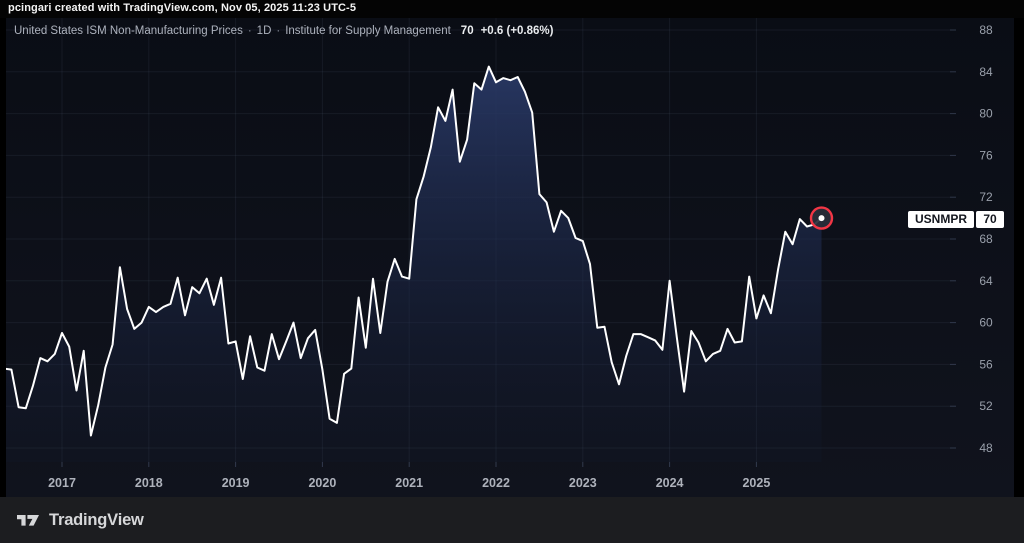 The width and height of the screenshot is (1024, 543). I want to click on time-axis: 2017 2018 2019 2020 2021 2022 2023 2024 2025, so click(409, 483).